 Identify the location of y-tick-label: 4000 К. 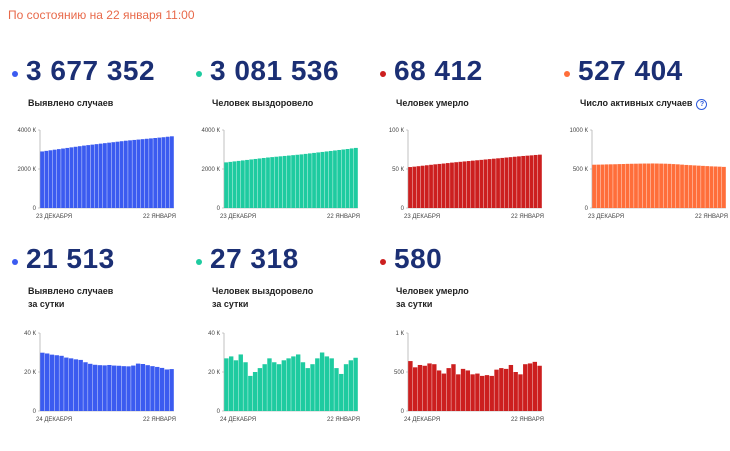
(210, 131).